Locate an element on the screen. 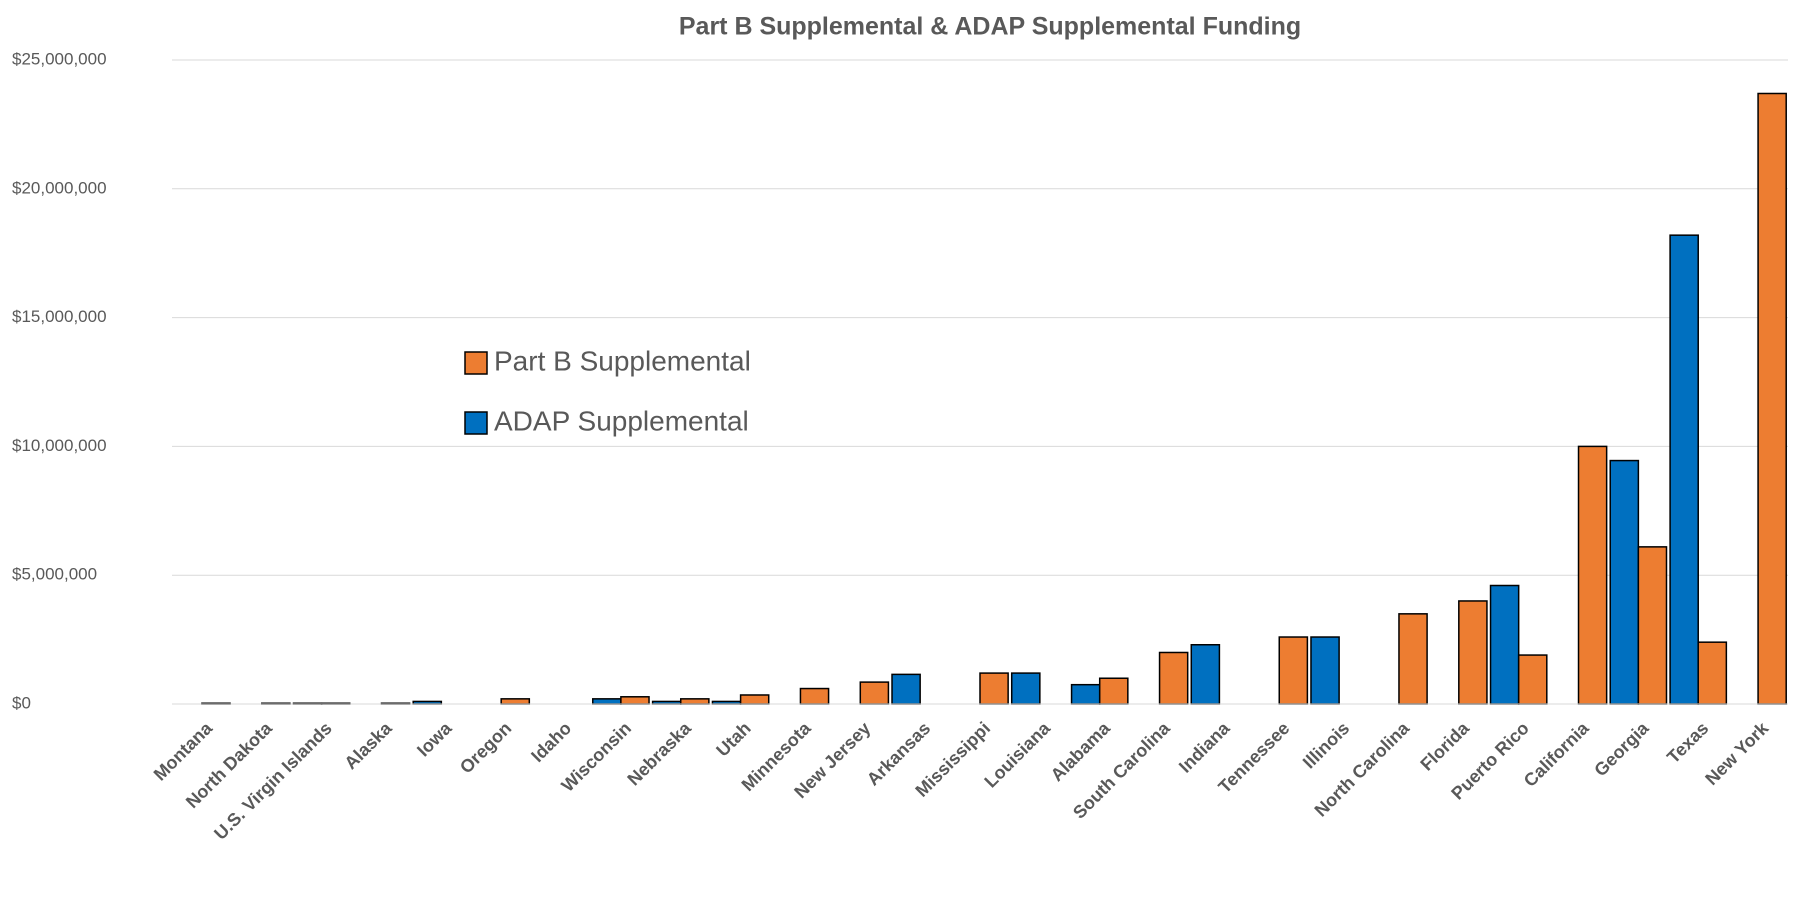  x-tick-label: U.S. Virgin Islands is located at coordinates (273, 781).